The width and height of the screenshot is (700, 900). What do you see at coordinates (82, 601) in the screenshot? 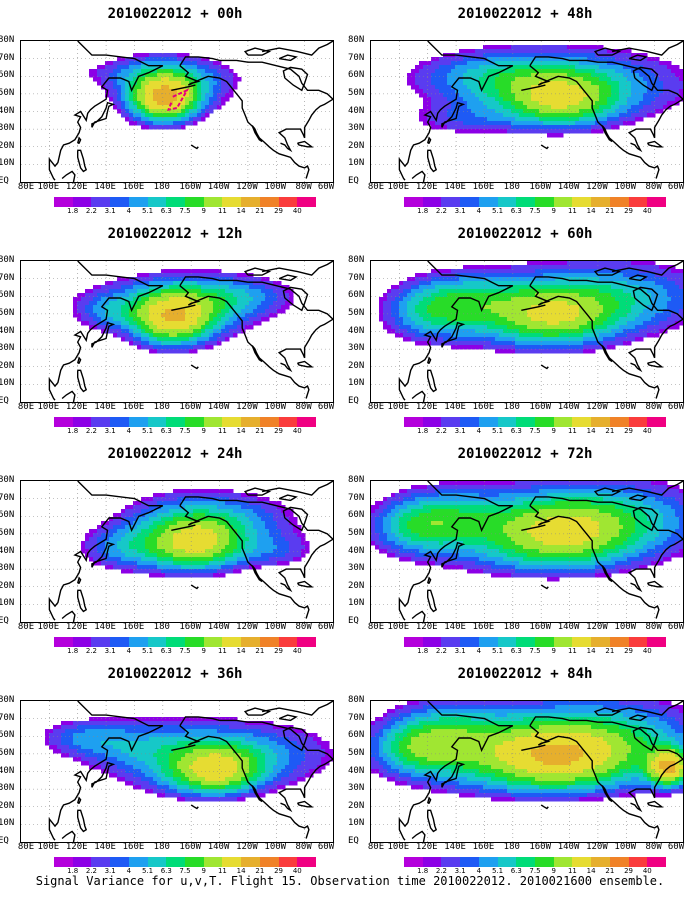
I see `coastline` at bounding box center [82, 601].